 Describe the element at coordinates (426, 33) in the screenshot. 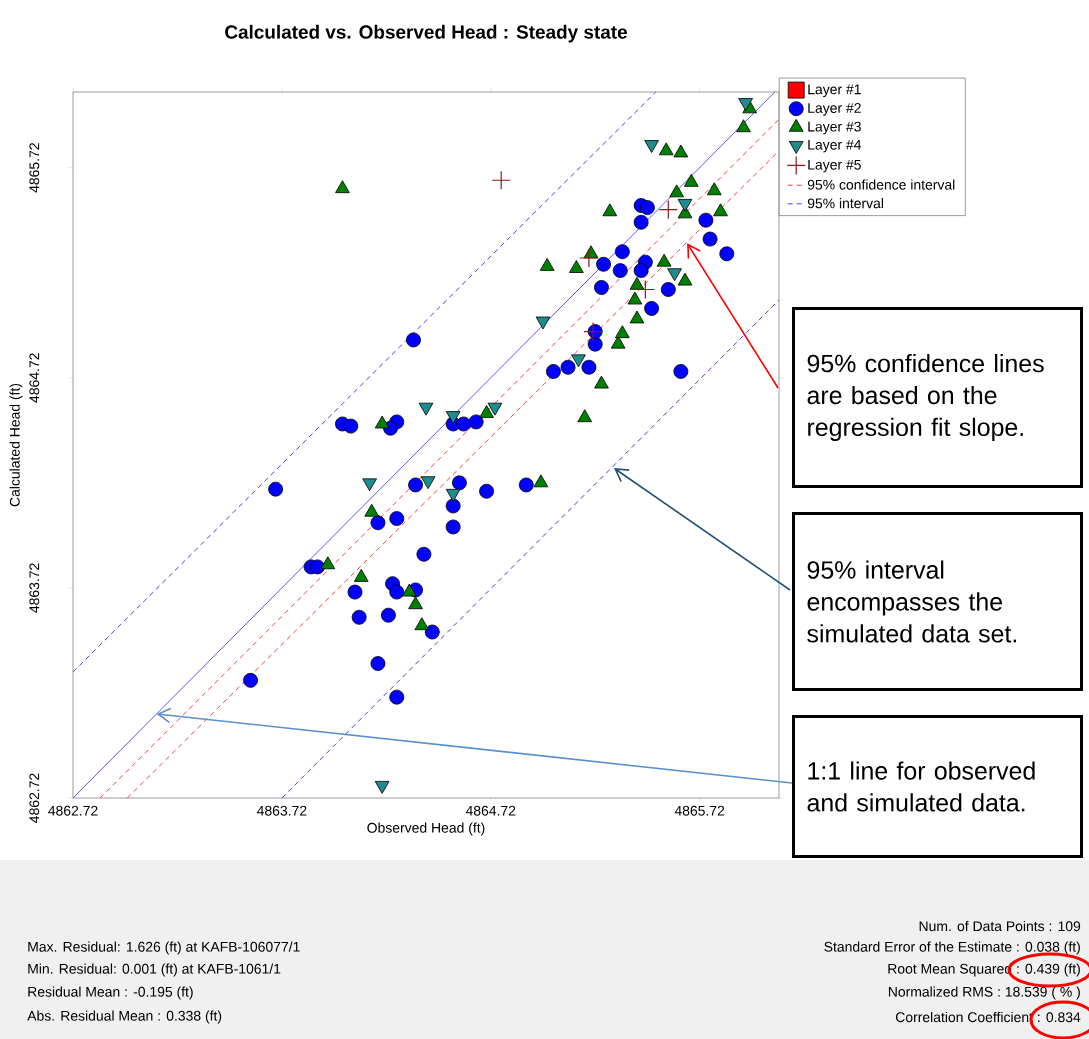

I see `chart-title: Calculated vs. Observed Head : Steady state` at that location.